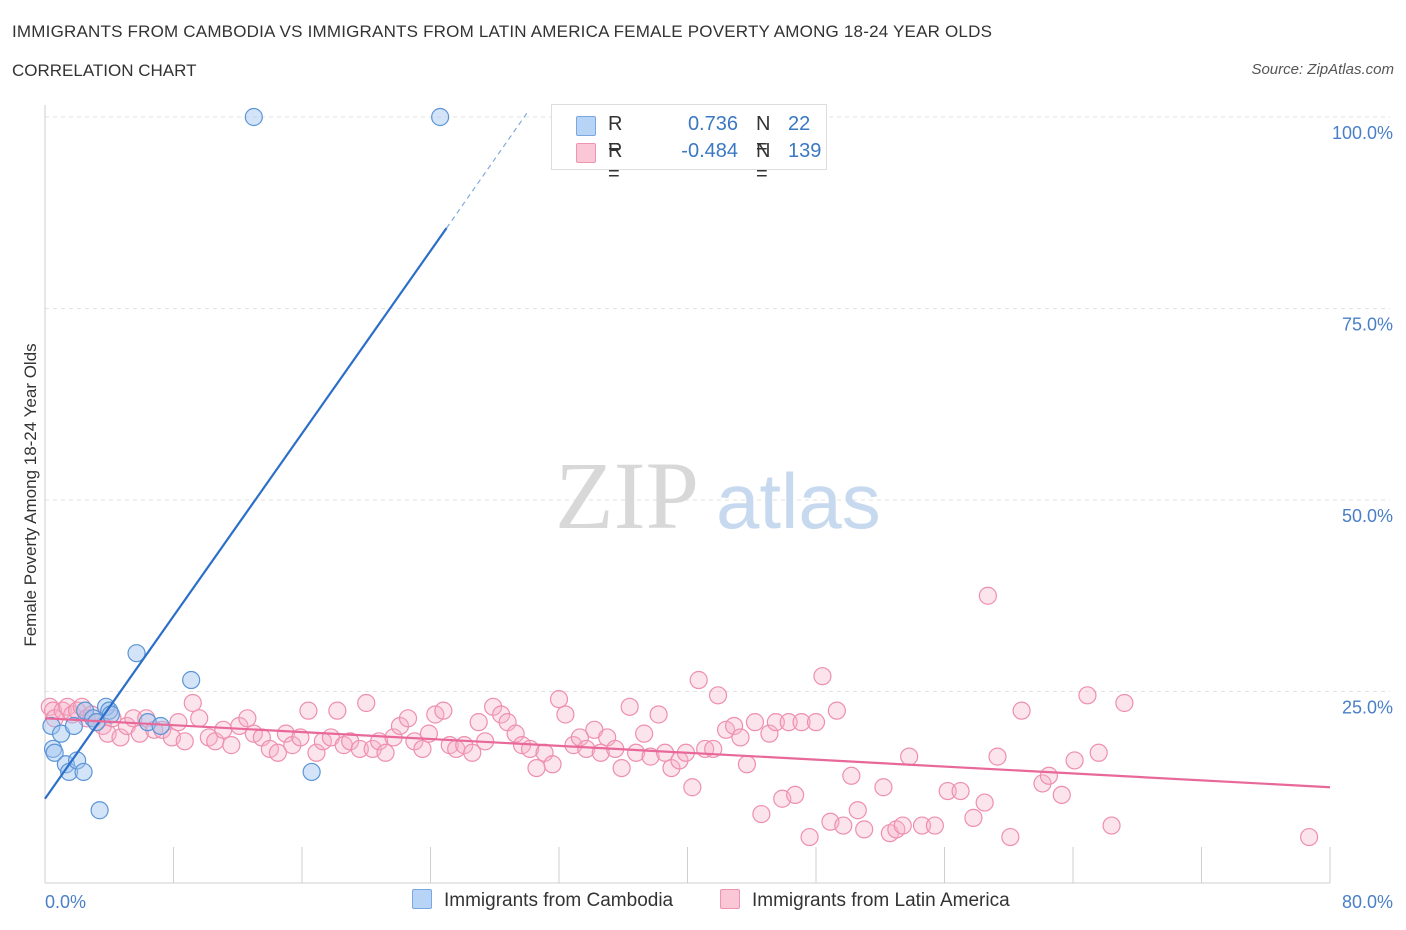  I want to click on legend-n-value: 139, so click(805, 151).